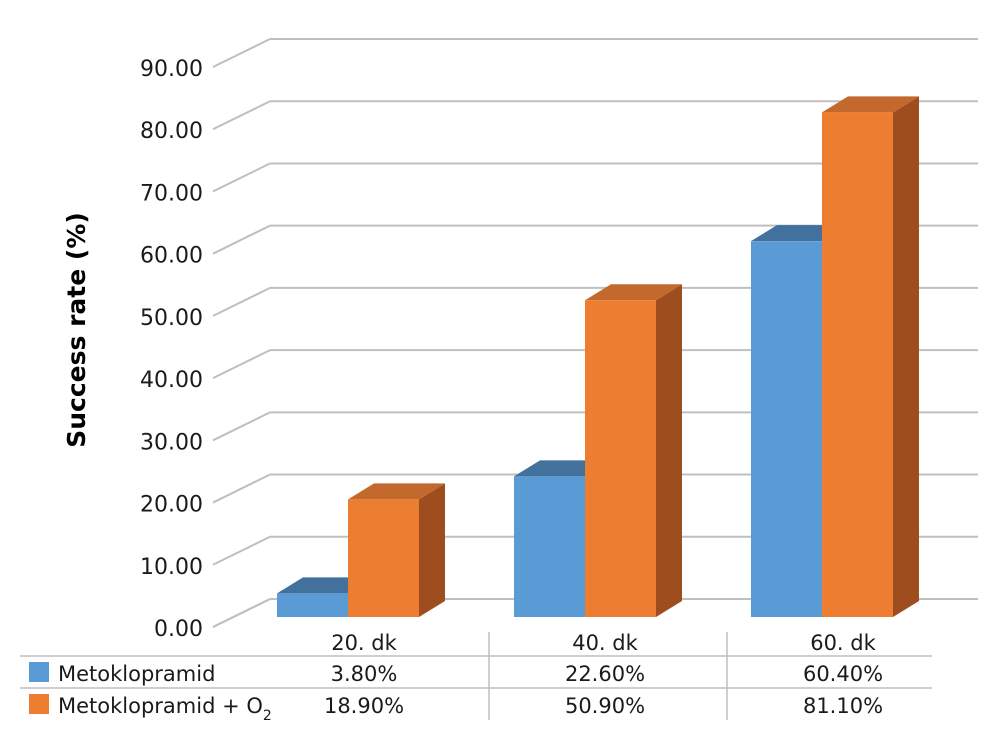  I want to click on y-axis-label: Success rate (%), so click(76, 330).